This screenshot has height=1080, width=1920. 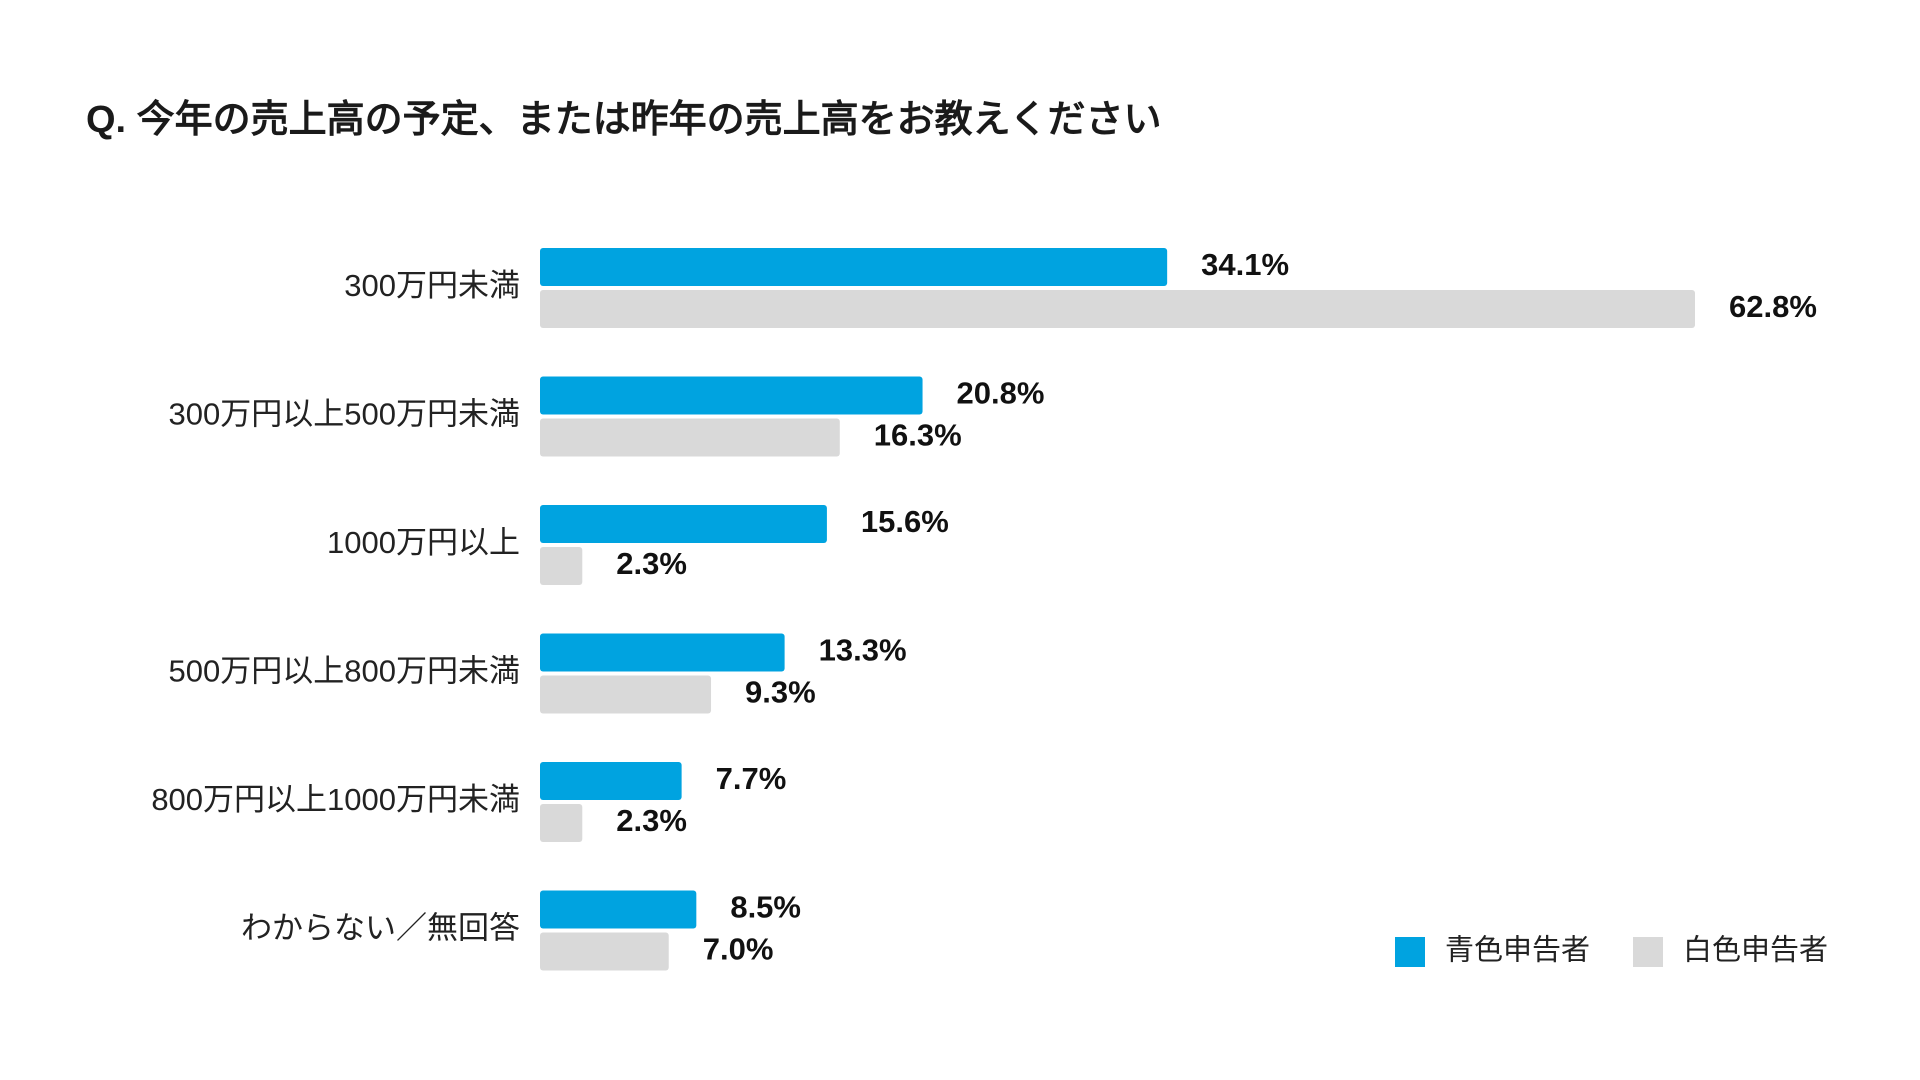 I want to click on value-label: 9.3%, so click(x=780, y=692).